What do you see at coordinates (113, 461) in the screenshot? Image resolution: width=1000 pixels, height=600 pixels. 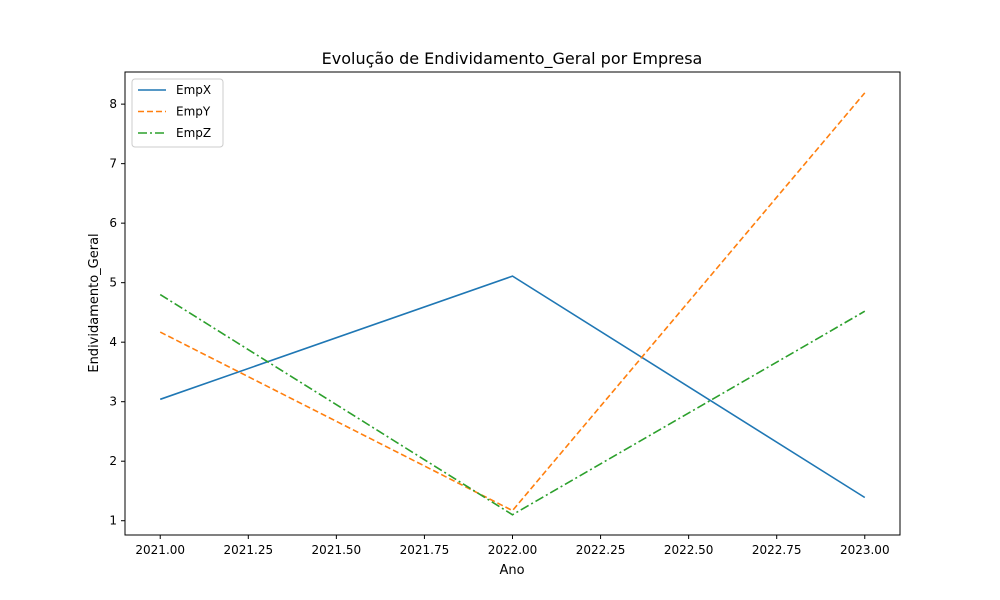 I see `y-tick-label: 2` at bounding box center [113, 461].